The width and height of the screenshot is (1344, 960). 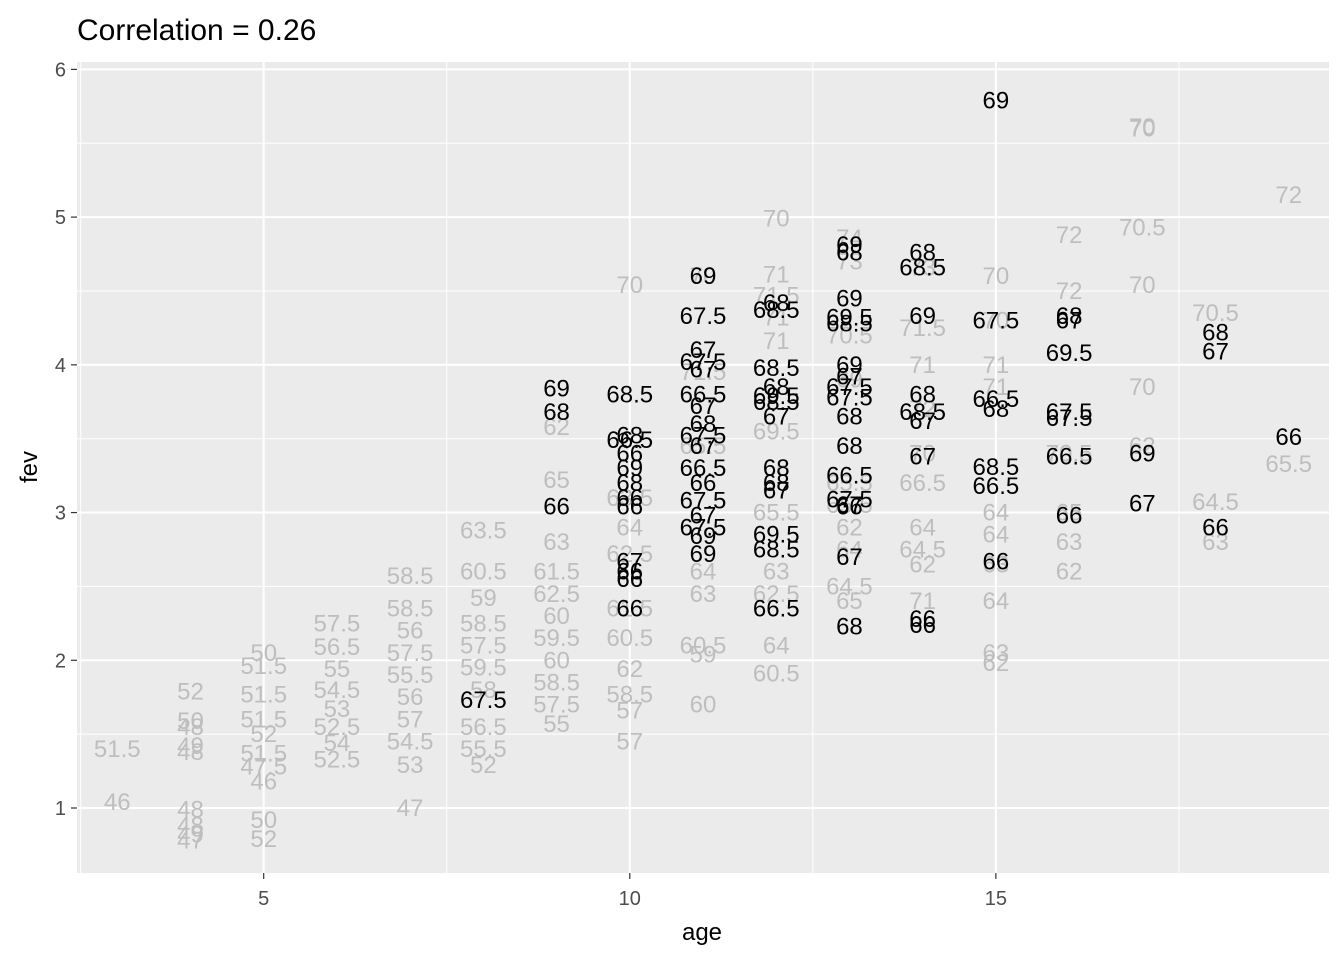 What do you see at coordinates (776, 513) in the screenshot?
I see `point-label-other: 65.5` at bounding box center [776, 513].